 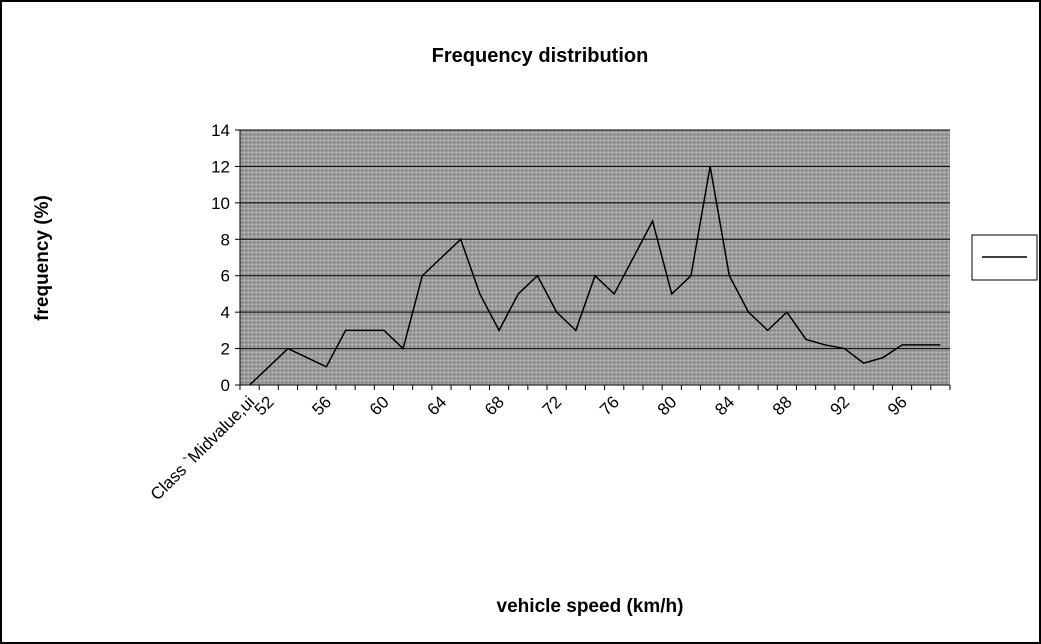 What do you see at coordinates (225, 276) in the screenshot?
I see `y-tick-label: 6` at bounding box center [225, 276].